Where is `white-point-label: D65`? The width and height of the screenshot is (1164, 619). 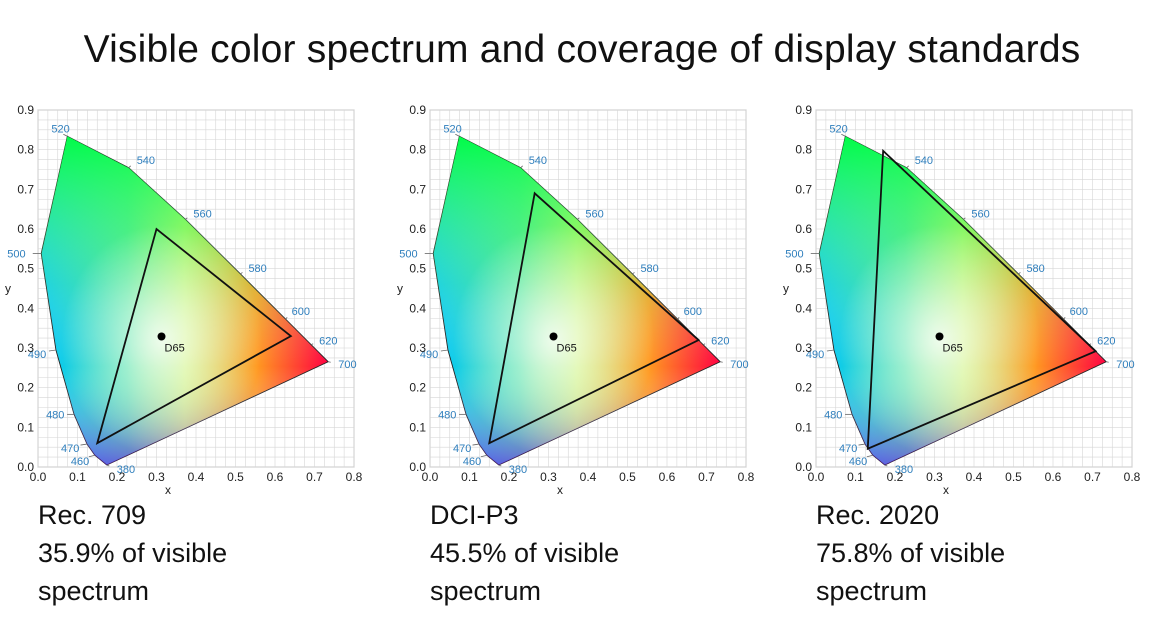
white-point-label: D65 is located at coordinates (953, 348).